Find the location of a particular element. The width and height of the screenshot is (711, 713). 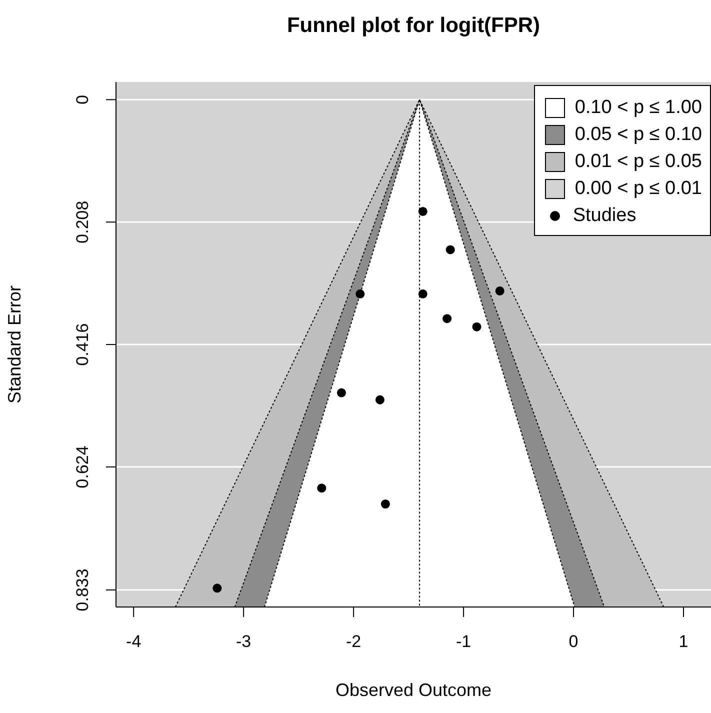

x-axis-title: Observed Outcome is located at coordinates (413, 690).